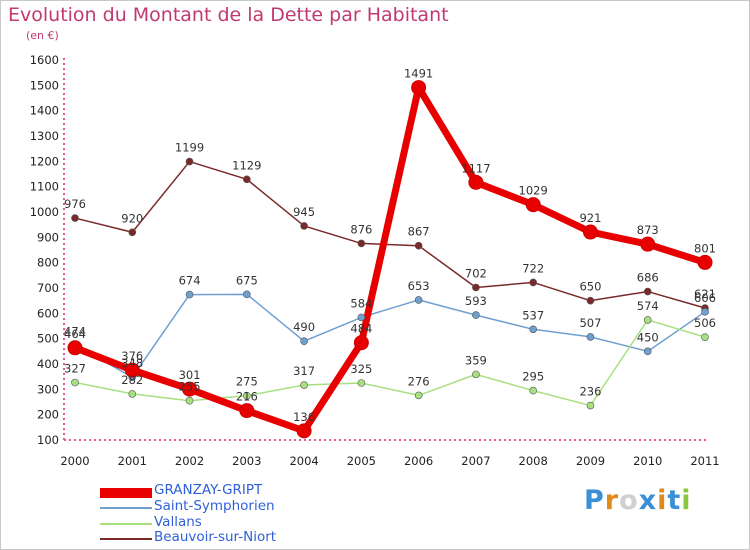  I want to click on legend-label: GRANZAY-GRIPT, so click(208, 490).